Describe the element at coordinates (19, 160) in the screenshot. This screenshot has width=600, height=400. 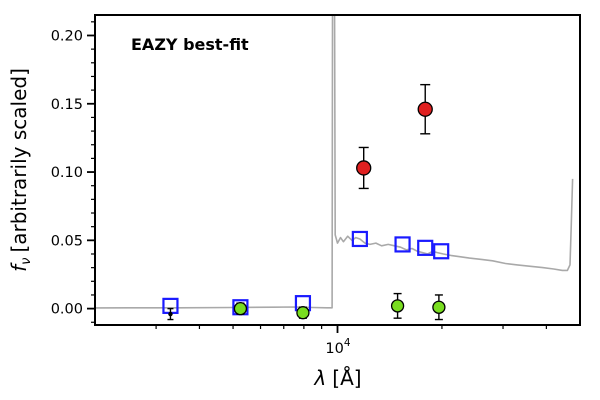
I see `y-axis-unit: [arbitrarily scaled]` at that location.